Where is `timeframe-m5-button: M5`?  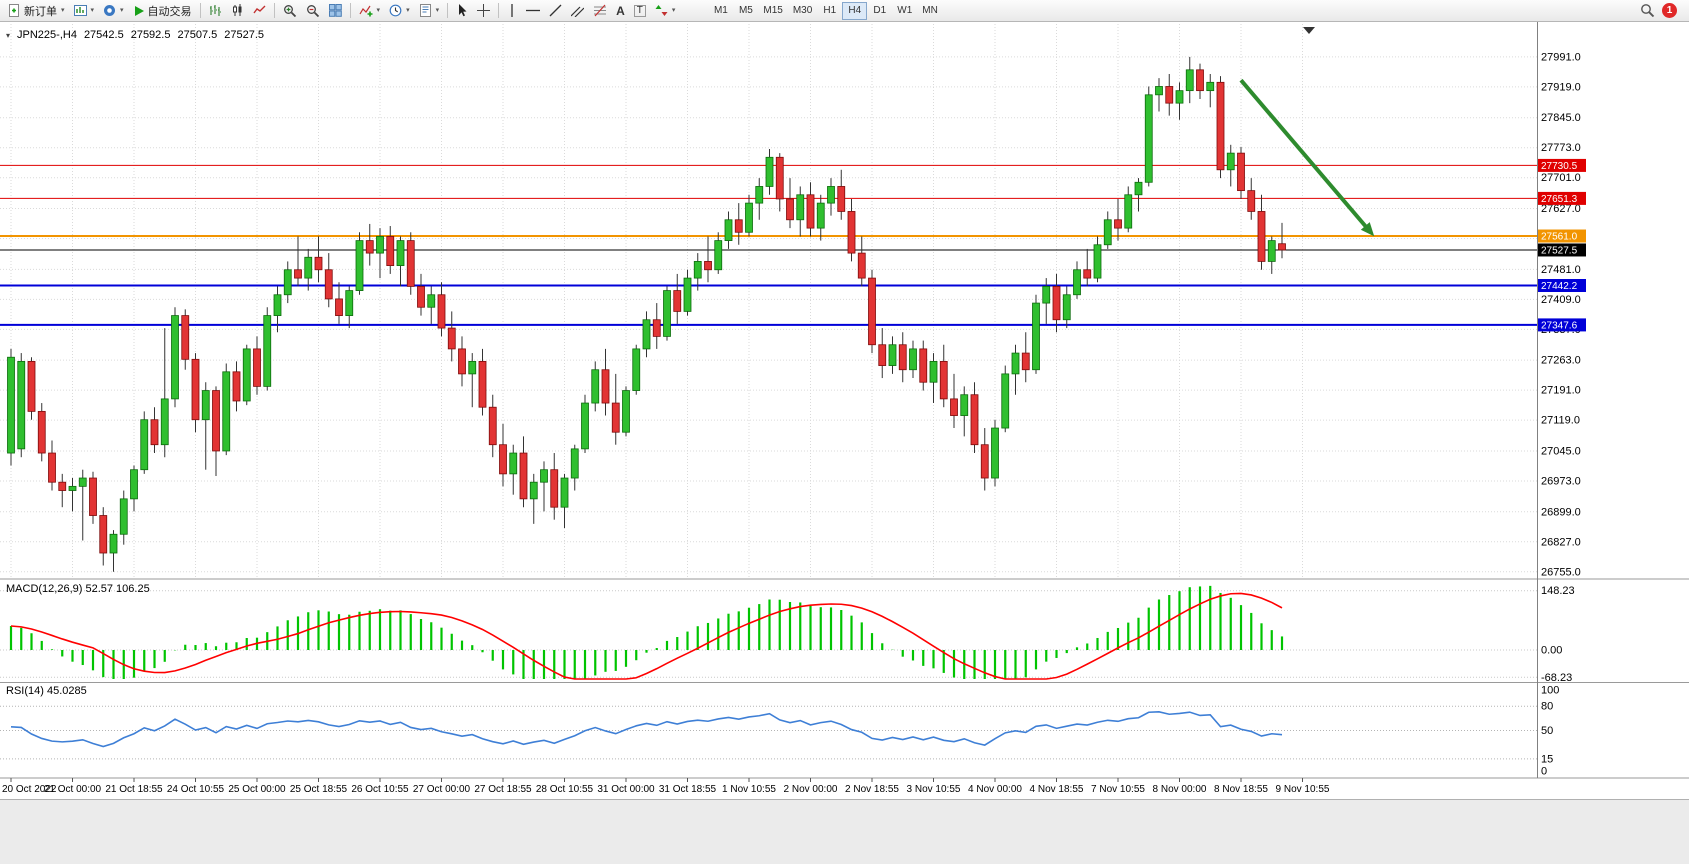
timeframe-m5-button: M5 is located at coordinates (745, 10).